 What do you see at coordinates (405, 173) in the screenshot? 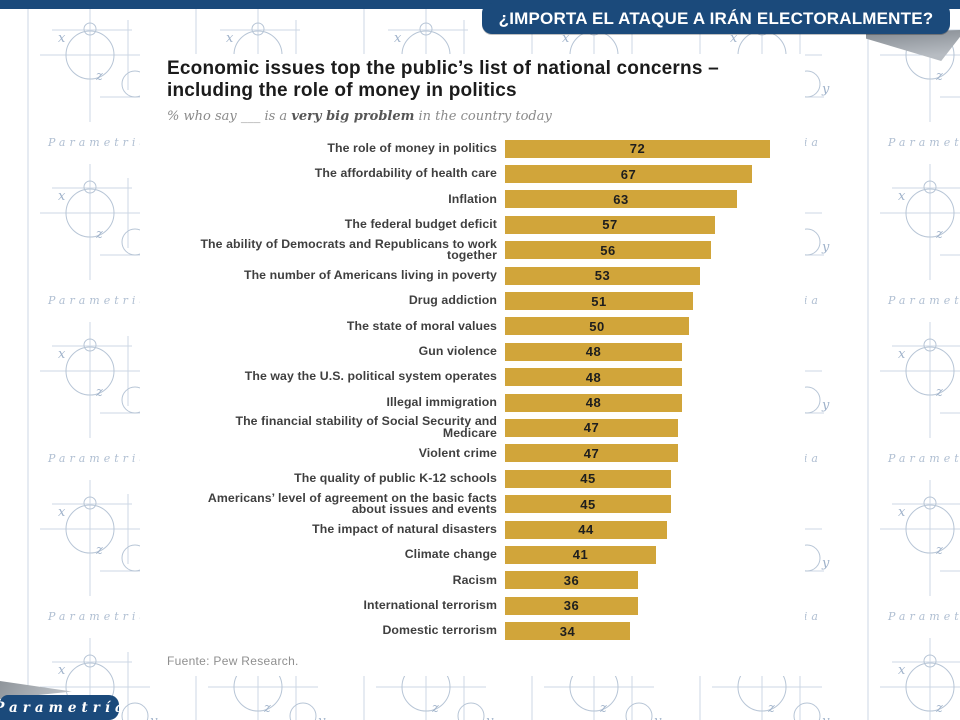
I see `bar-label: The affordability of health care` at bounding box center [405, 173].